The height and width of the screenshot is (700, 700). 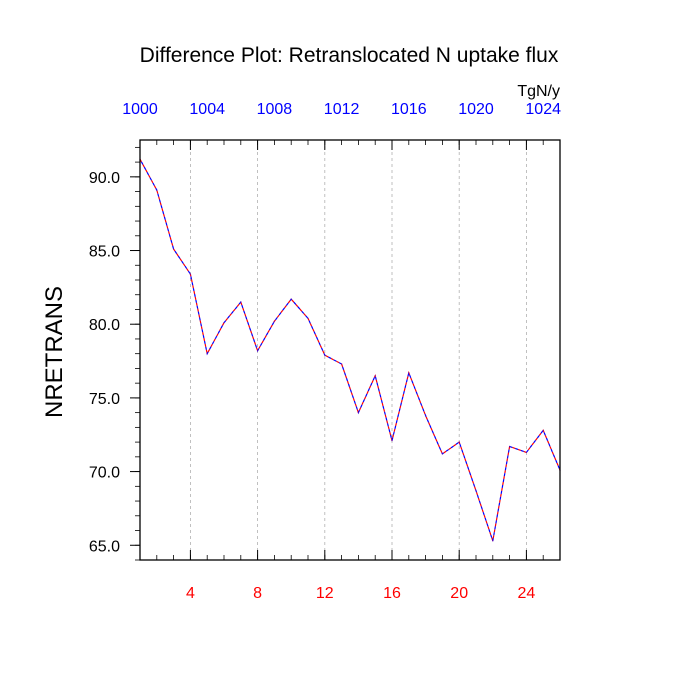 What do you see at coordinates (459, 593) in the screenshot?
I see `bottom-tick-label: 20` at bounding box center [459, 593].